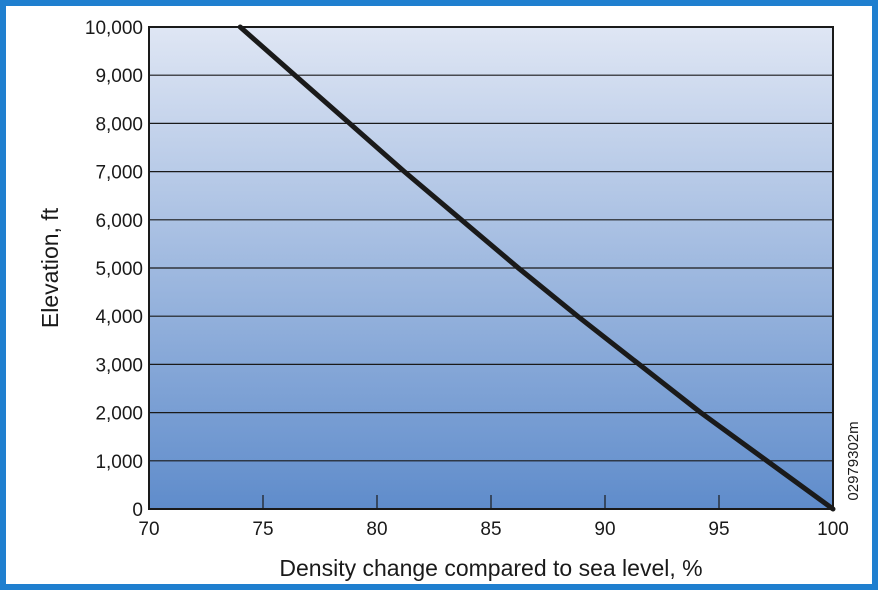 Image resolution: width=878 pixels, height=596 pixels. What do you see at coordinates (119, 221) in the screenshot?
I see `y-tick-label: 6,000` at bounding box center [119, 221].